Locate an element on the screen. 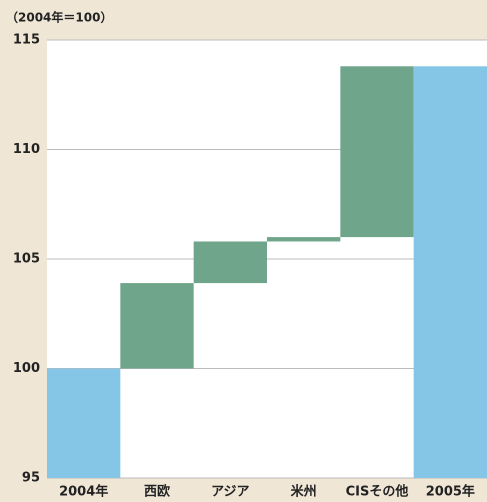 This screenshot has width=487, height=502. x-tick-label: アジア is located at coordinates (230, 492).